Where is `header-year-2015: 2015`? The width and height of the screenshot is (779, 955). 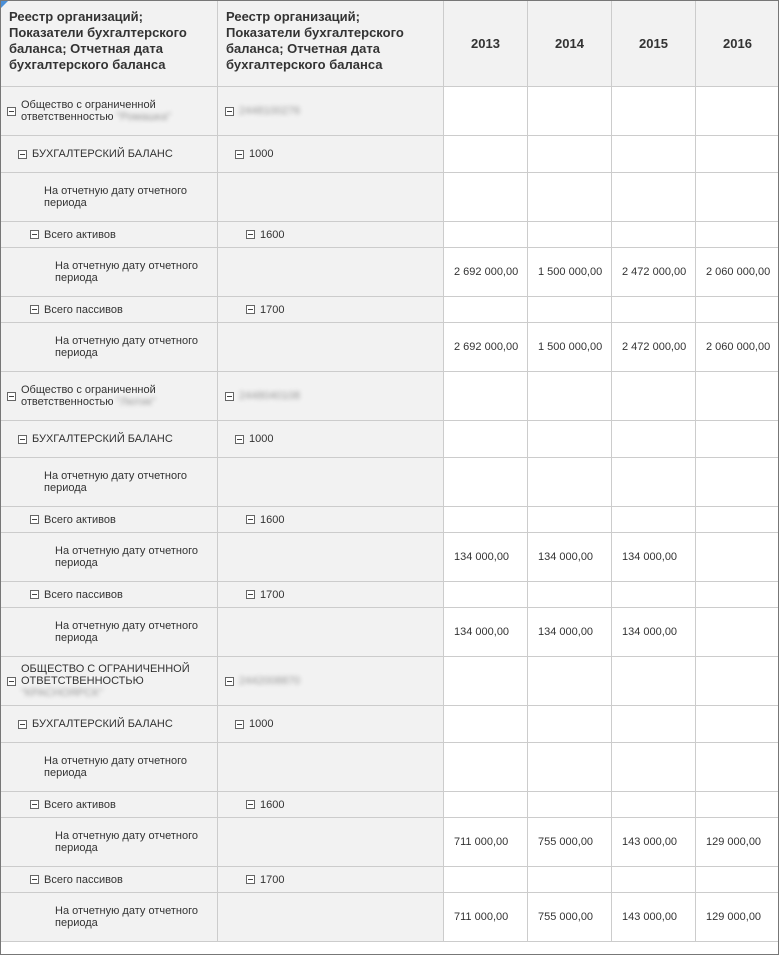
header-year-2015: 2015 is located at coordinates (653, 44).